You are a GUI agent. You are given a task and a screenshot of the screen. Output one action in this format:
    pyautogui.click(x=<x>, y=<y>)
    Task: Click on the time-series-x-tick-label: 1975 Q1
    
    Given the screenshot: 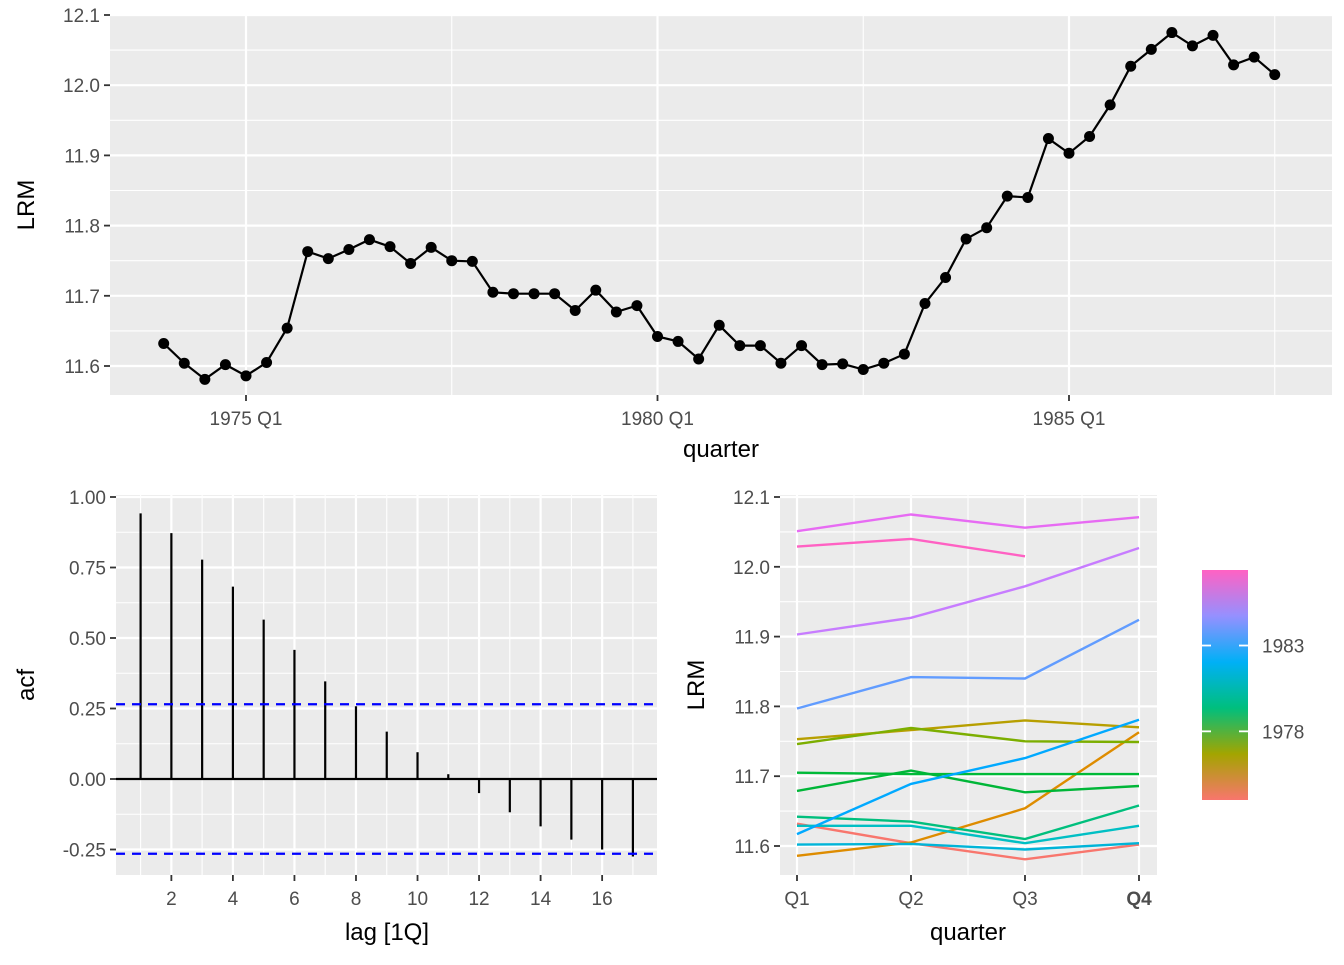 What is the action you would take?
    pyautogui.click(x=246, y=419)
    